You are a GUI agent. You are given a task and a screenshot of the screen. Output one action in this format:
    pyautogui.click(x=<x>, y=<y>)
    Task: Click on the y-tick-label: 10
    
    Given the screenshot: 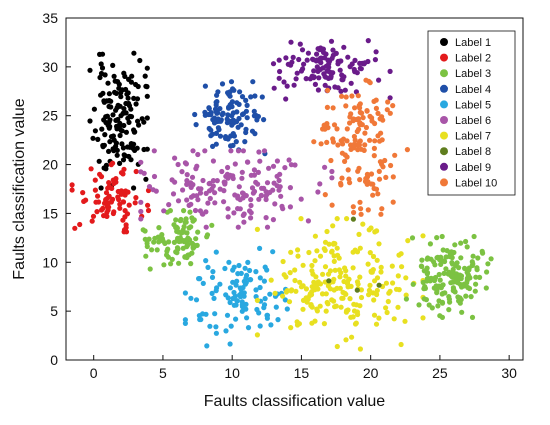 What is the action you would take?
    pyautogui.click(x=50, y=262)
    